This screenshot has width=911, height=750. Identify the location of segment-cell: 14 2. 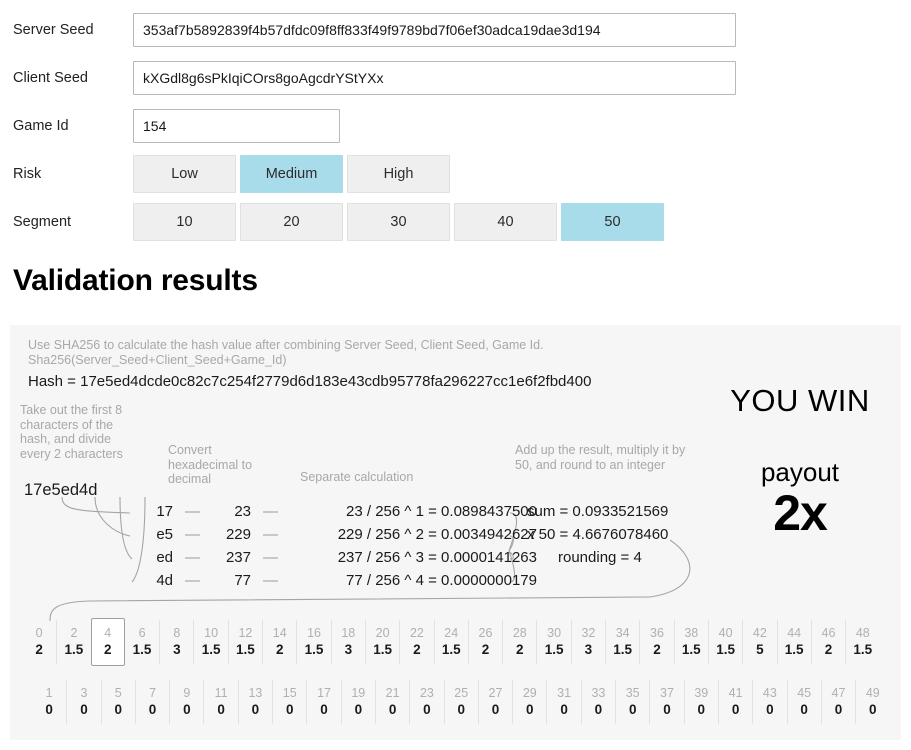
(279, 642).